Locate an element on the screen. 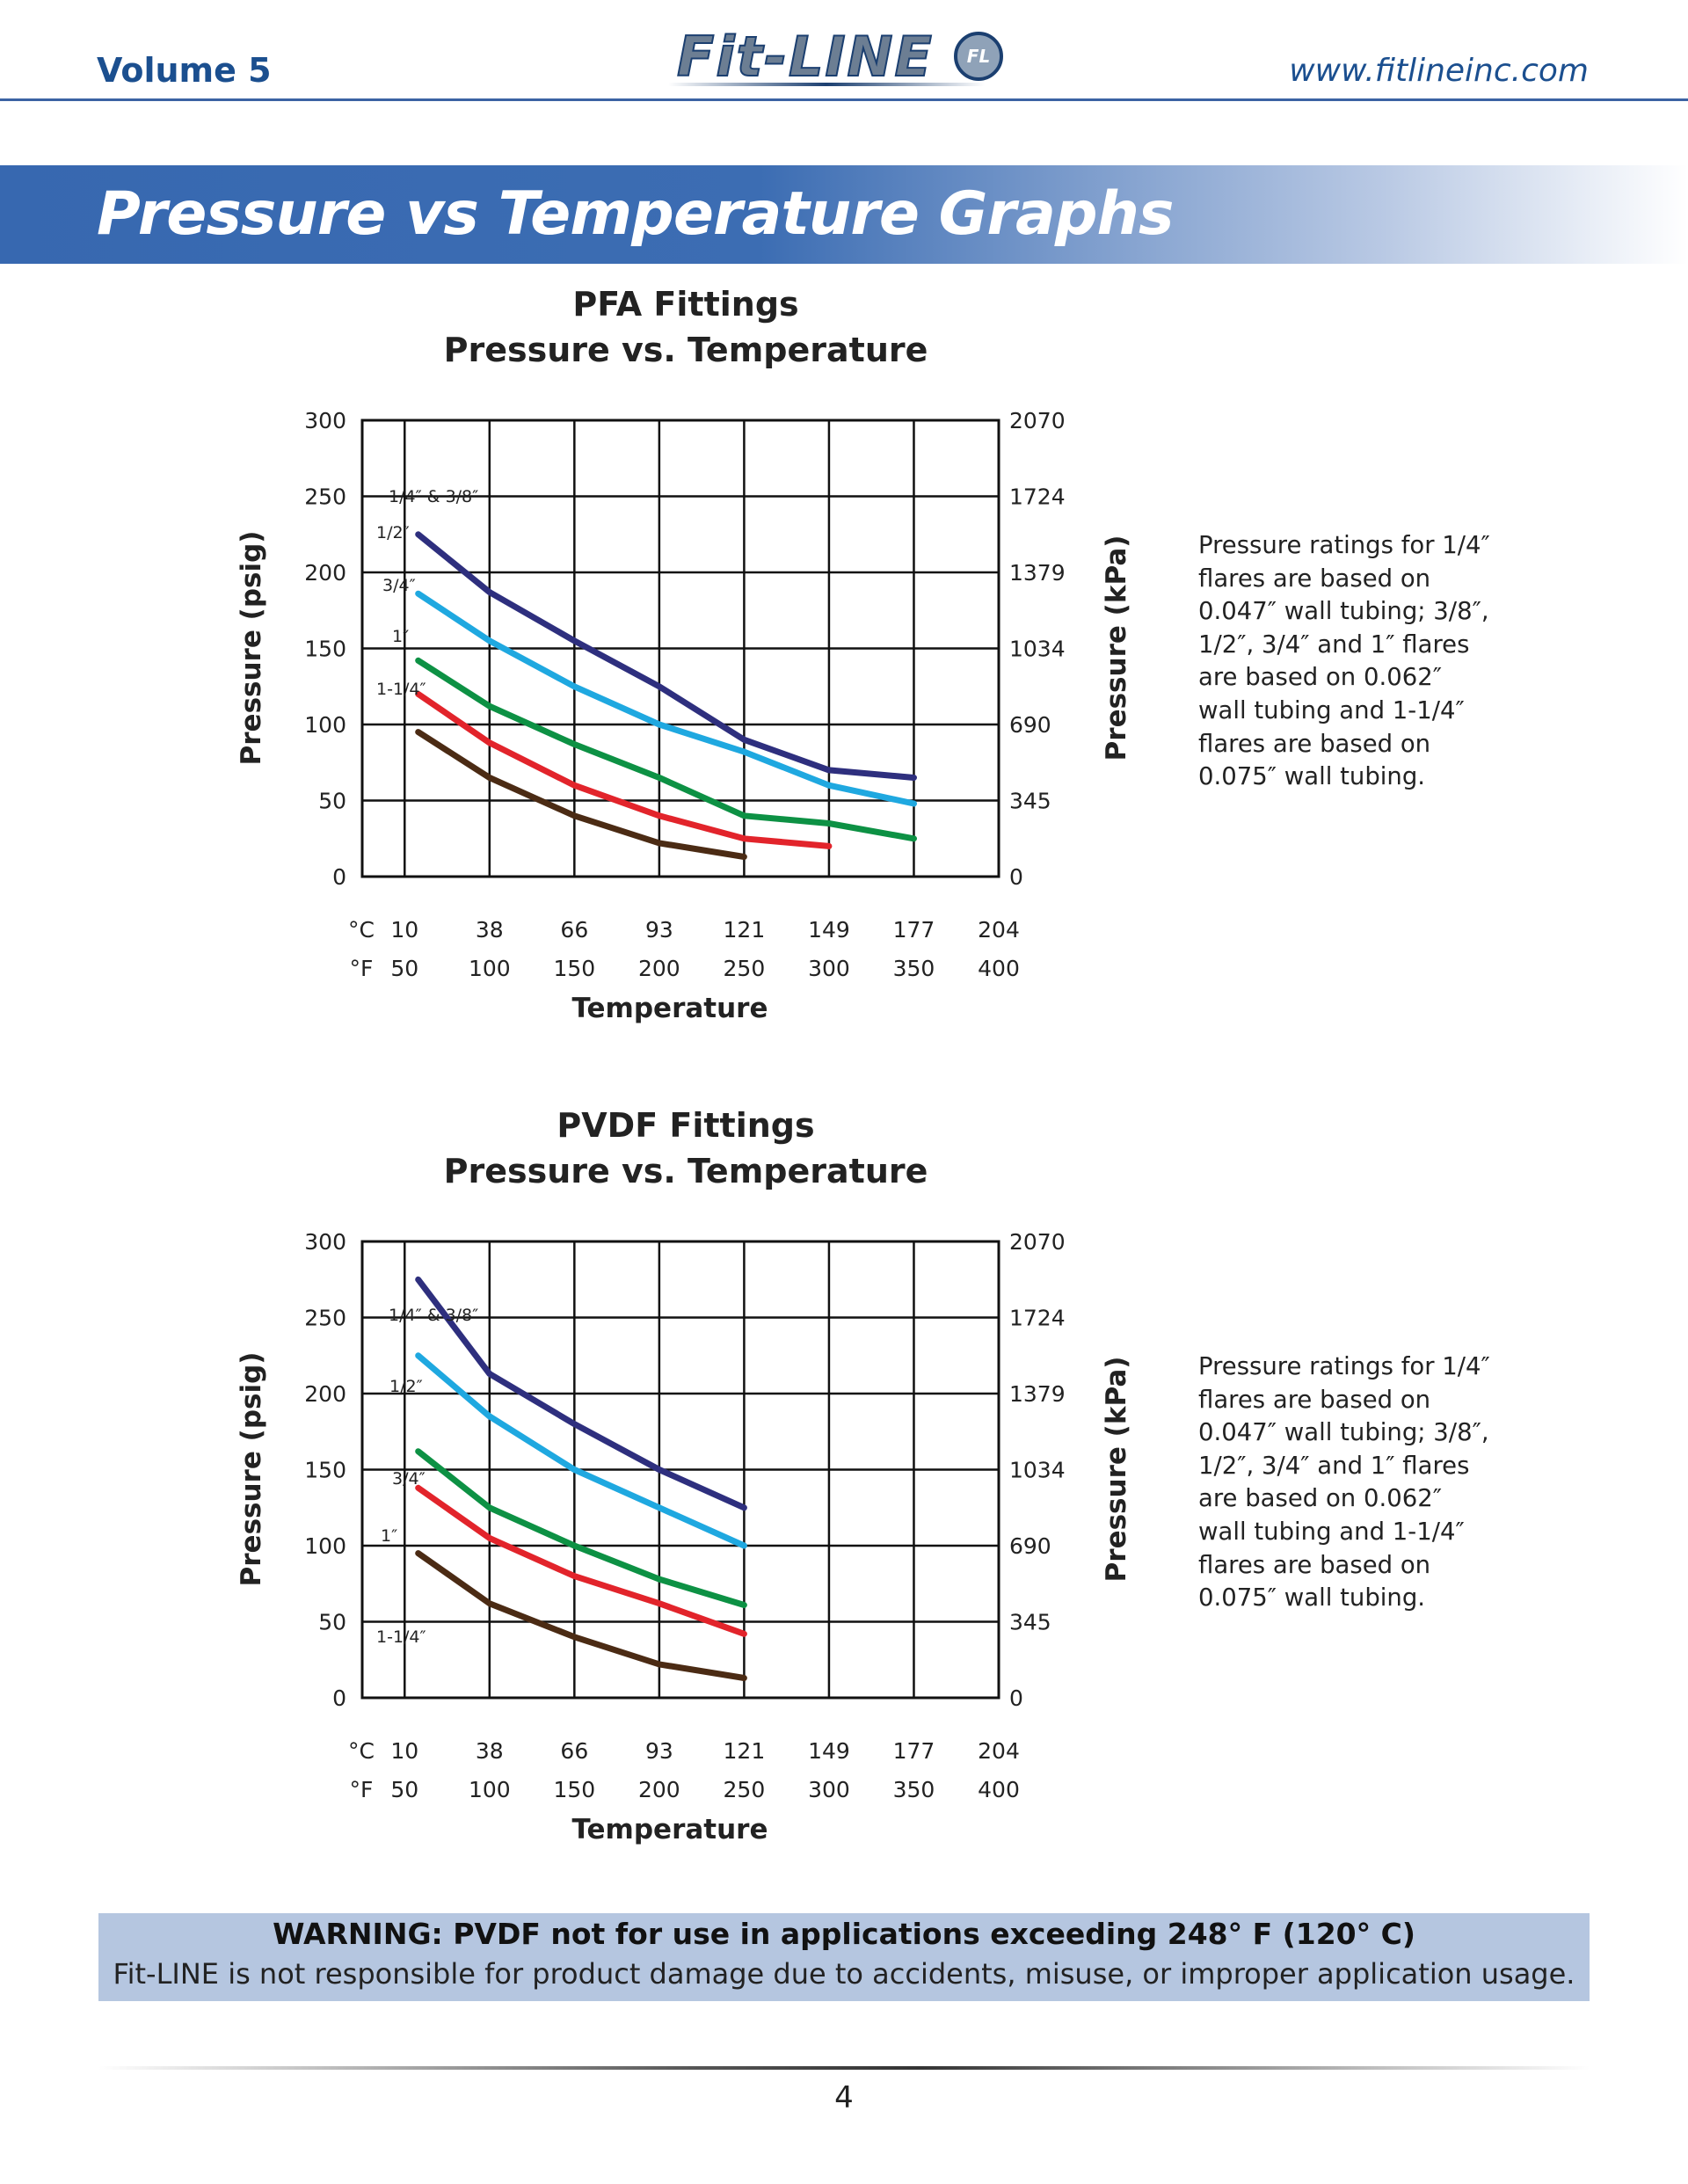 The image size is (1688, 2184). logo-wordmark: Fit-LINE is located at coordinates (805, 57).